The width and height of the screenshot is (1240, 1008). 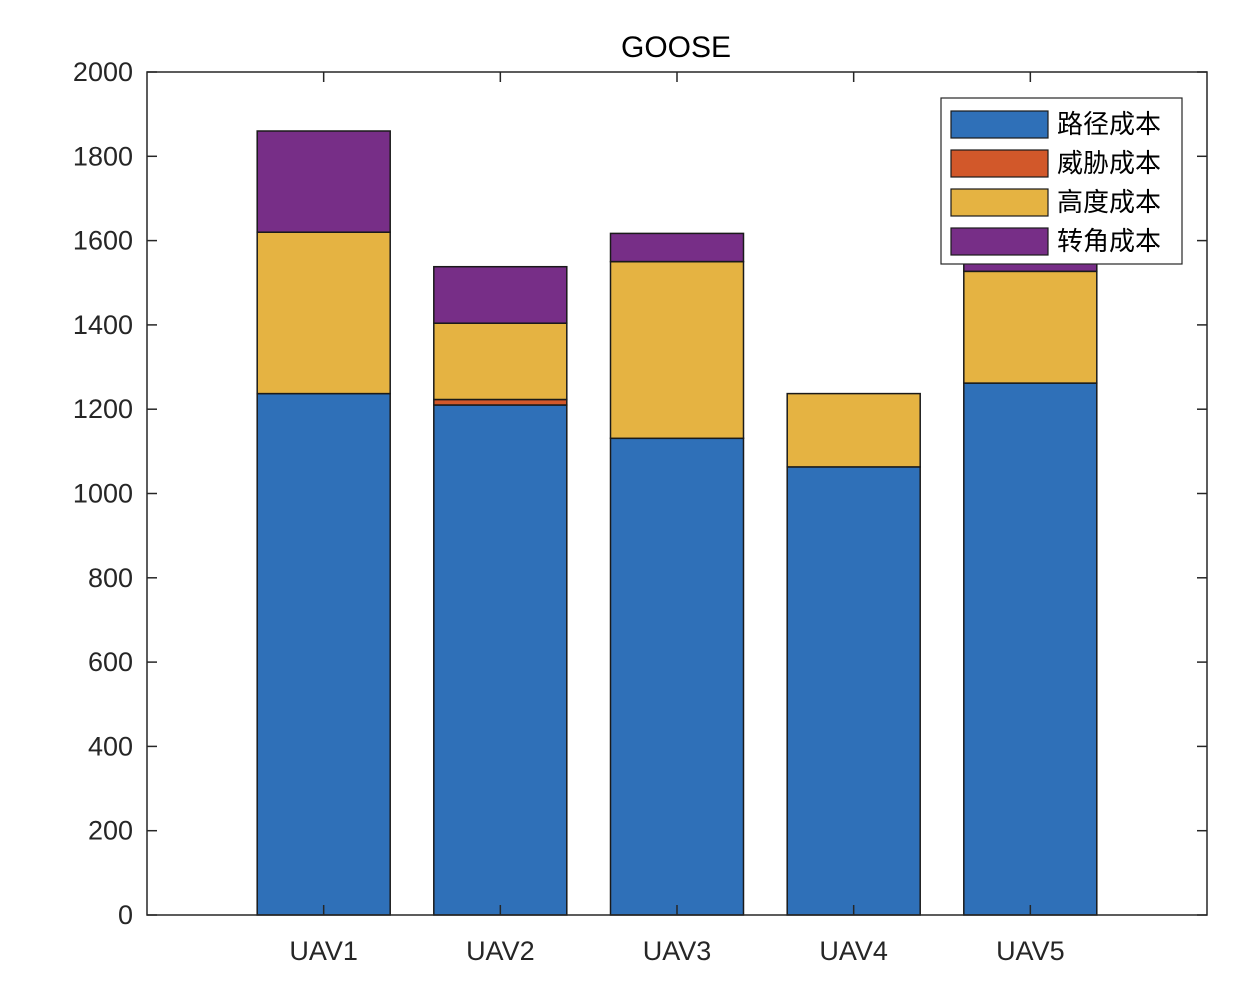 What do you see at coordinates (110, 831) in the screenshot?
I see `y-tick-label: 200` at bounding box center [110, 831].